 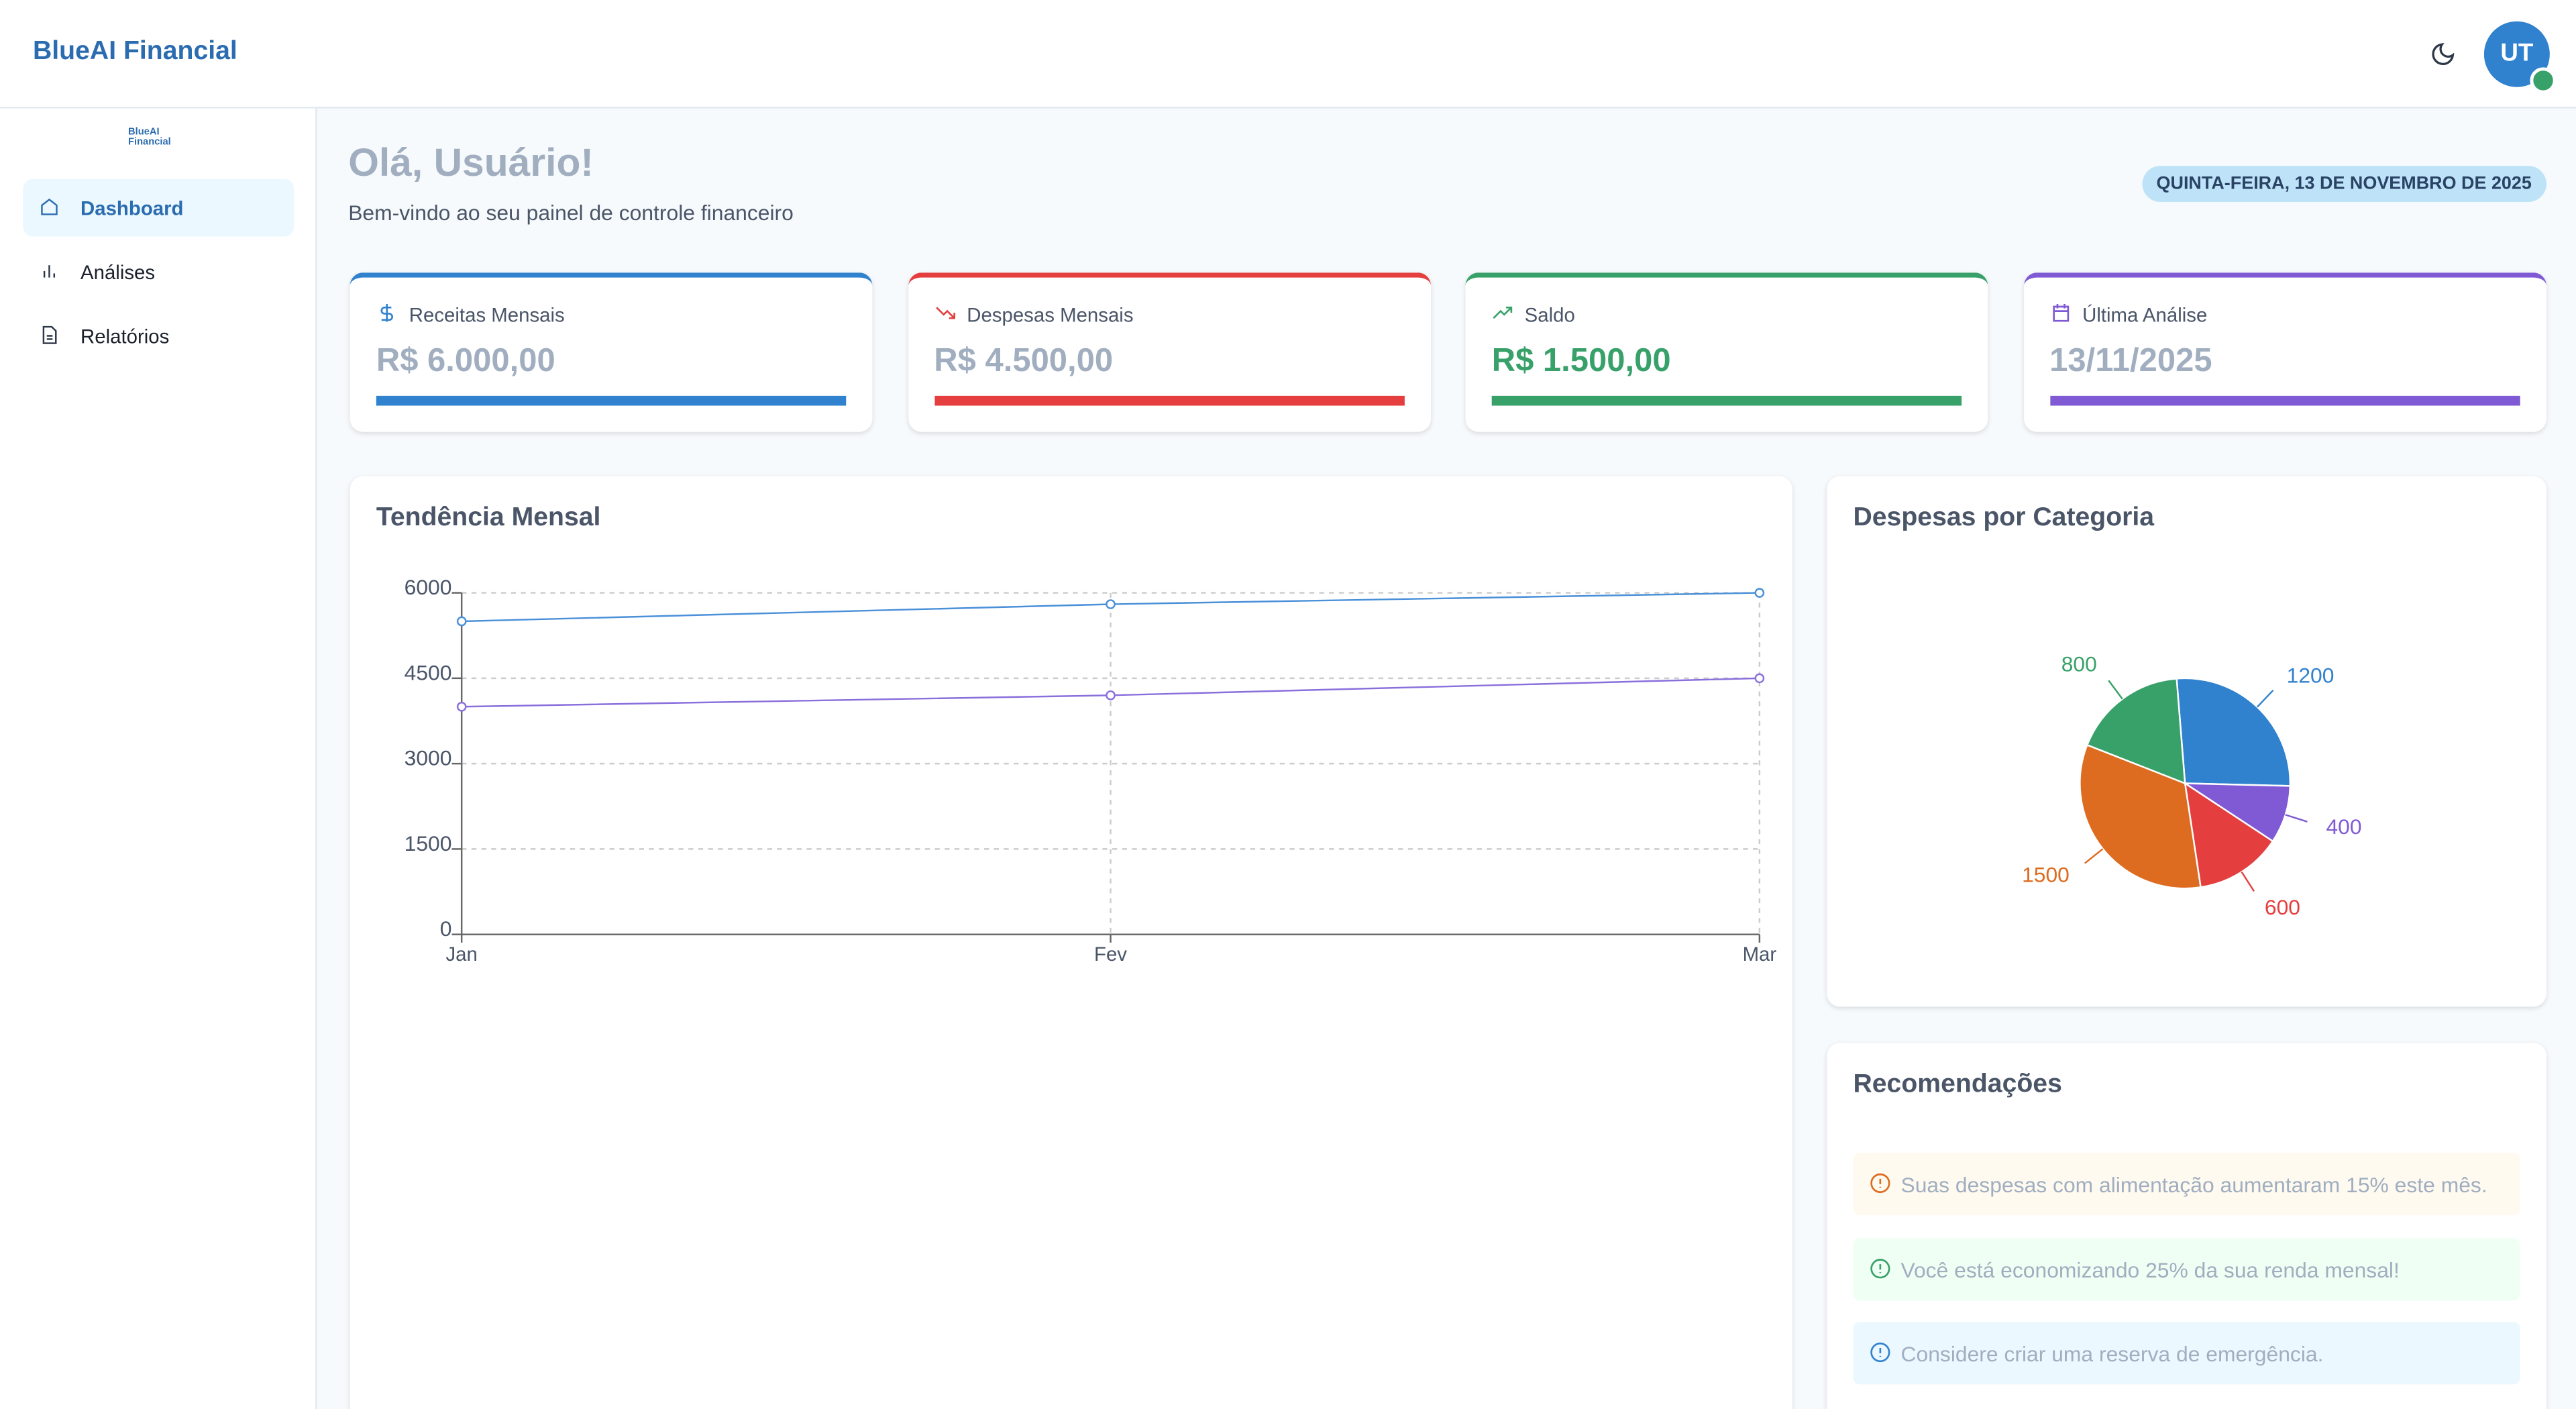 I want to click on nav-item: Dashboard, so click(x=158, y=207).